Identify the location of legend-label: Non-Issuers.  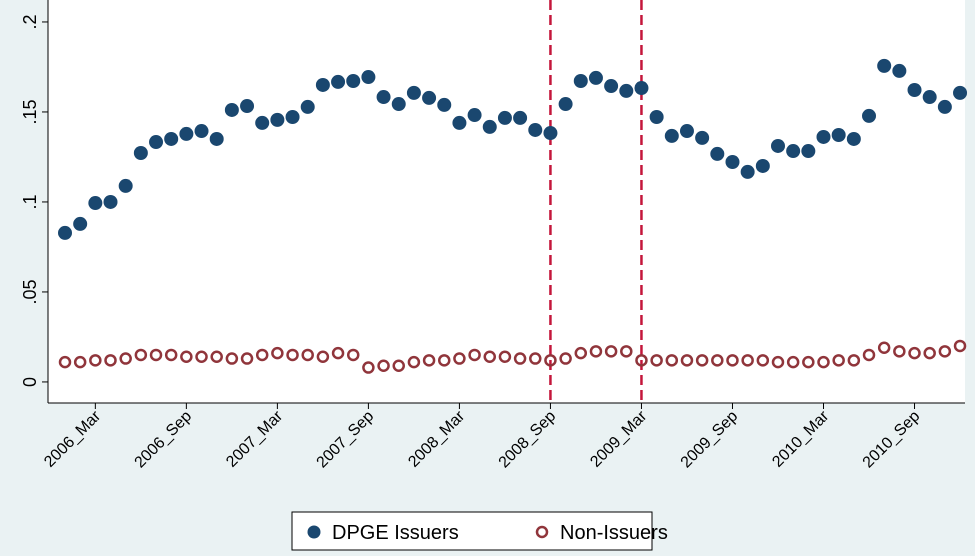
(614, 533).